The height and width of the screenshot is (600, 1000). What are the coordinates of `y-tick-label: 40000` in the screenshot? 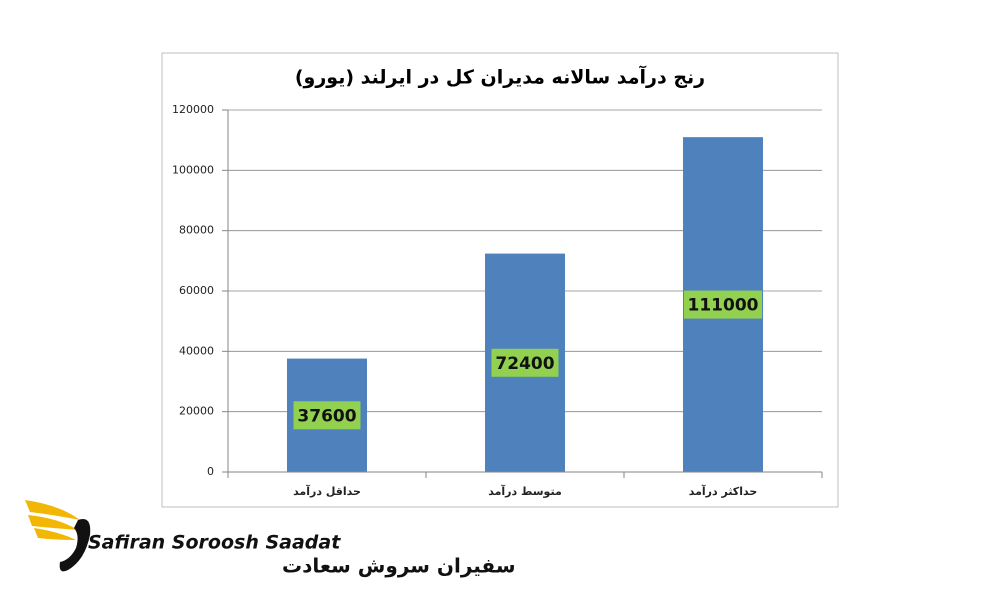 It's located at (196, 350).